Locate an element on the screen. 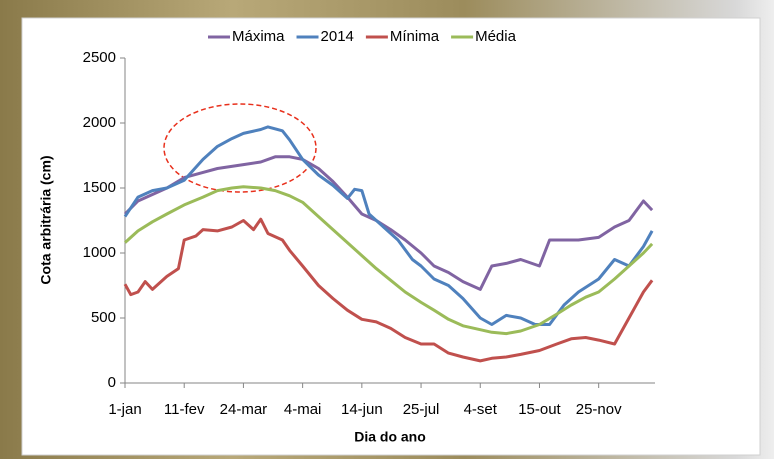 This screenshot has width=774, height=459. y-tick-label: 500 is located at coordinates (103, 317).